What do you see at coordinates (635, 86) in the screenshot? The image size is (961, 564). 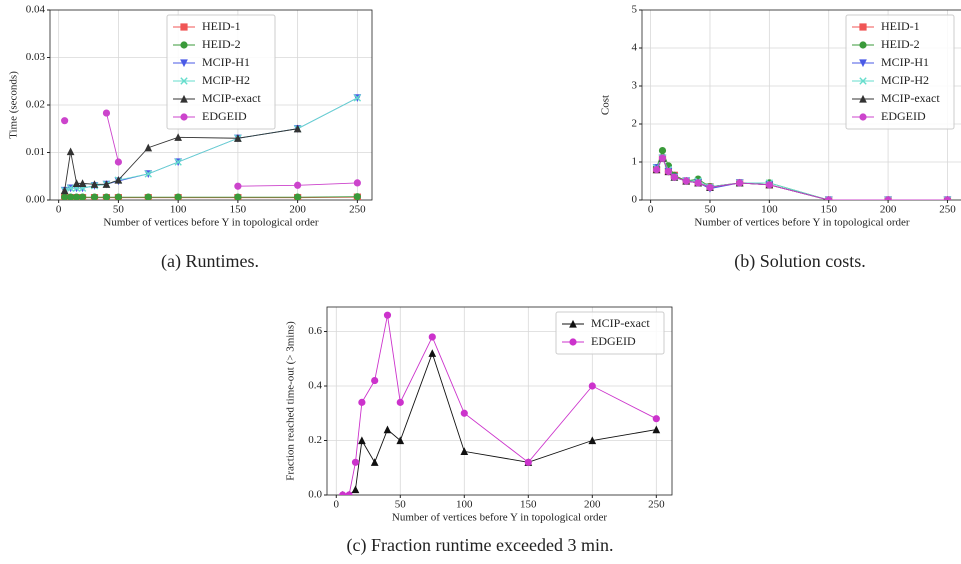 I see `y-tick-label: 3` at bounding box center [635, 86].